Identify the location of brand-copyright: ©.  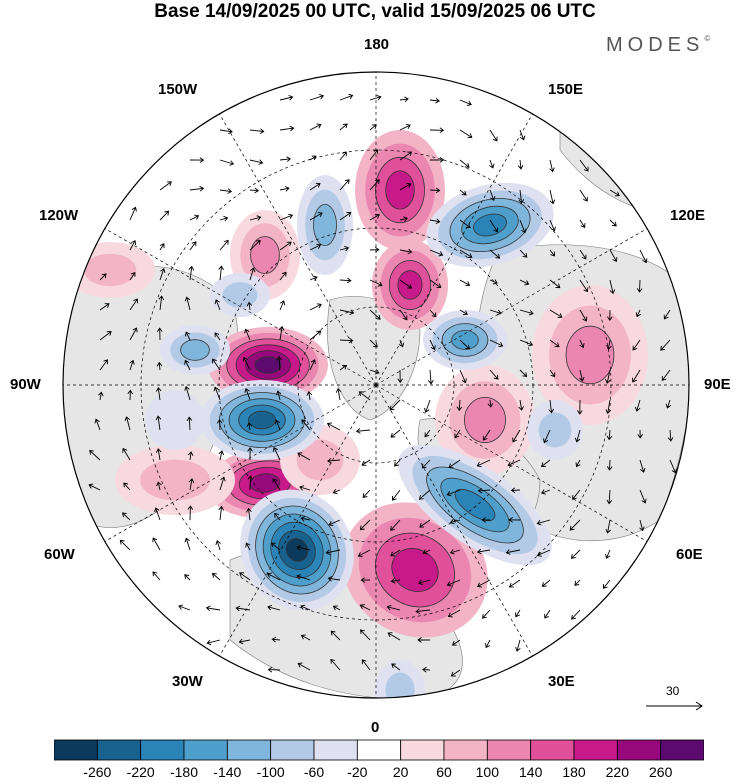
(707, 38).